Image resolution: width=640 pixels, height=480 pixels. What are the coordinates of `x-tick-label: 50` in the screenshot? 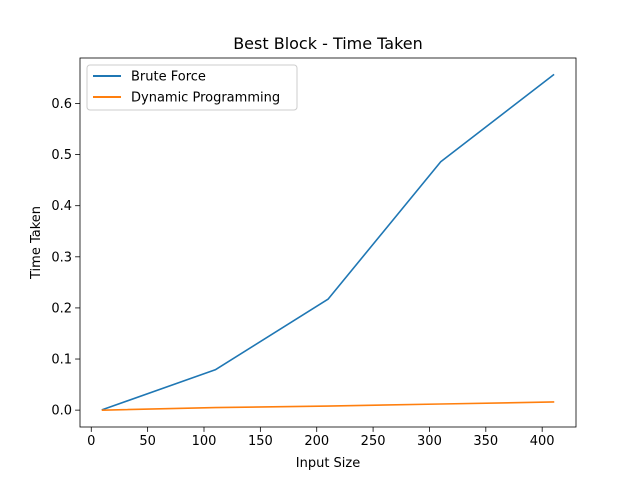 It's located at (147, 441).